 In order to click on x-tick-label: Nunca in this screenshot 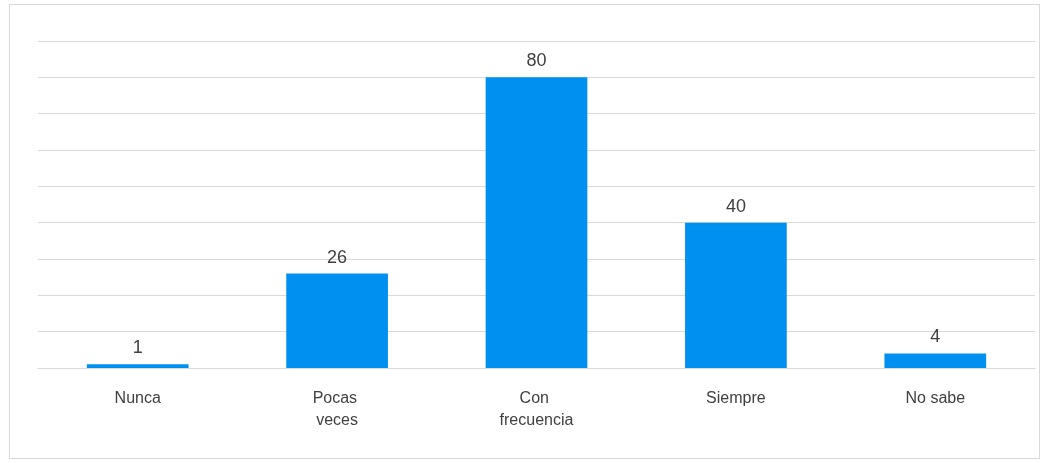, I will do `click(137, 397)`.